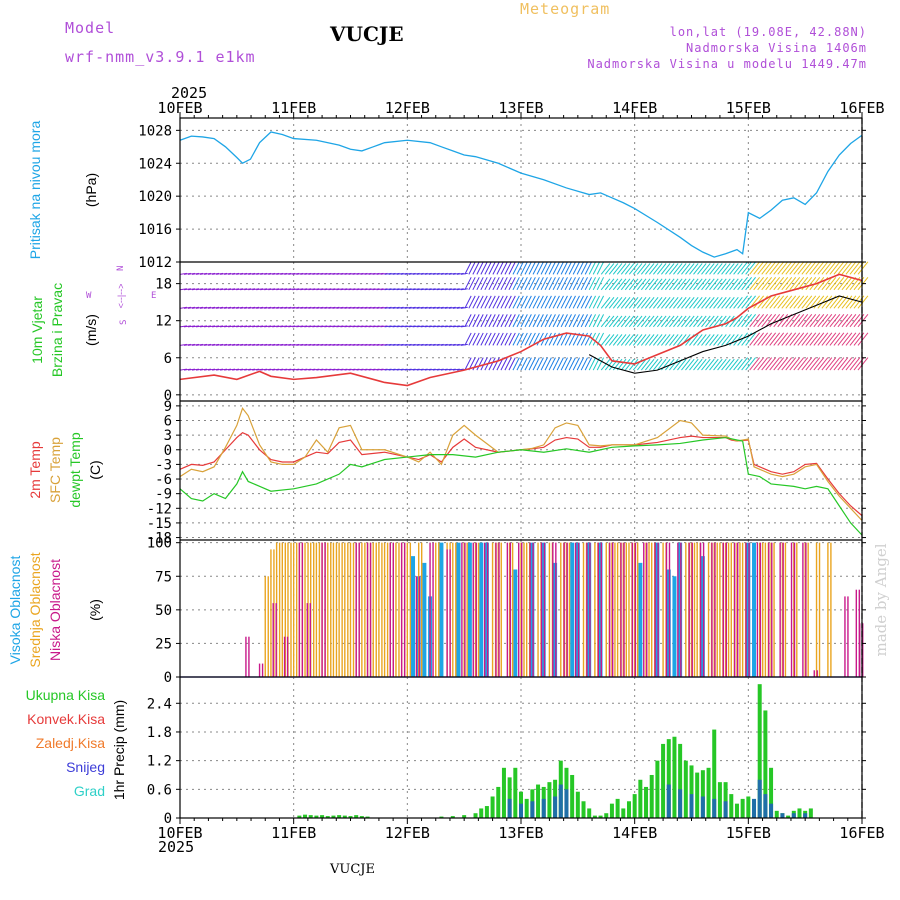  I want to click on y-tick-label: 0, so click(168, 396).